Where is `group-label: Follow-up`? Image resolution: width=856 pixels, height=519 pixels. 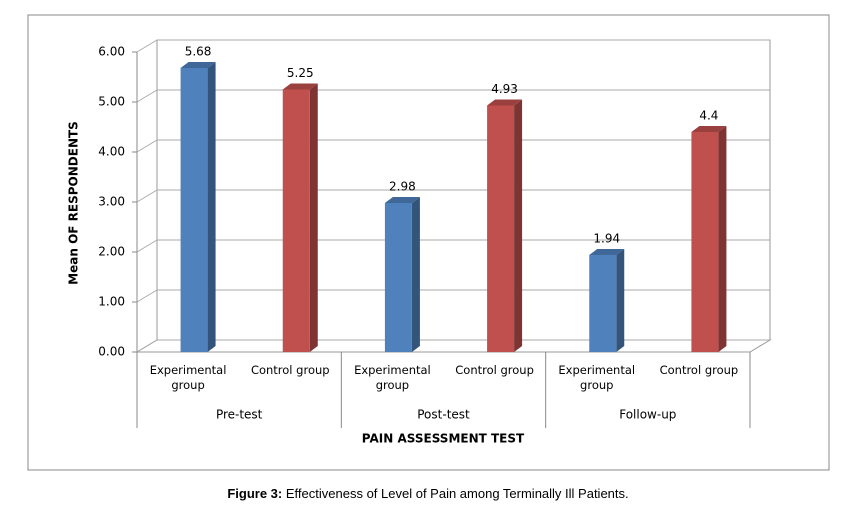 group-label: Follow-up is located at coordinates (647, 415).